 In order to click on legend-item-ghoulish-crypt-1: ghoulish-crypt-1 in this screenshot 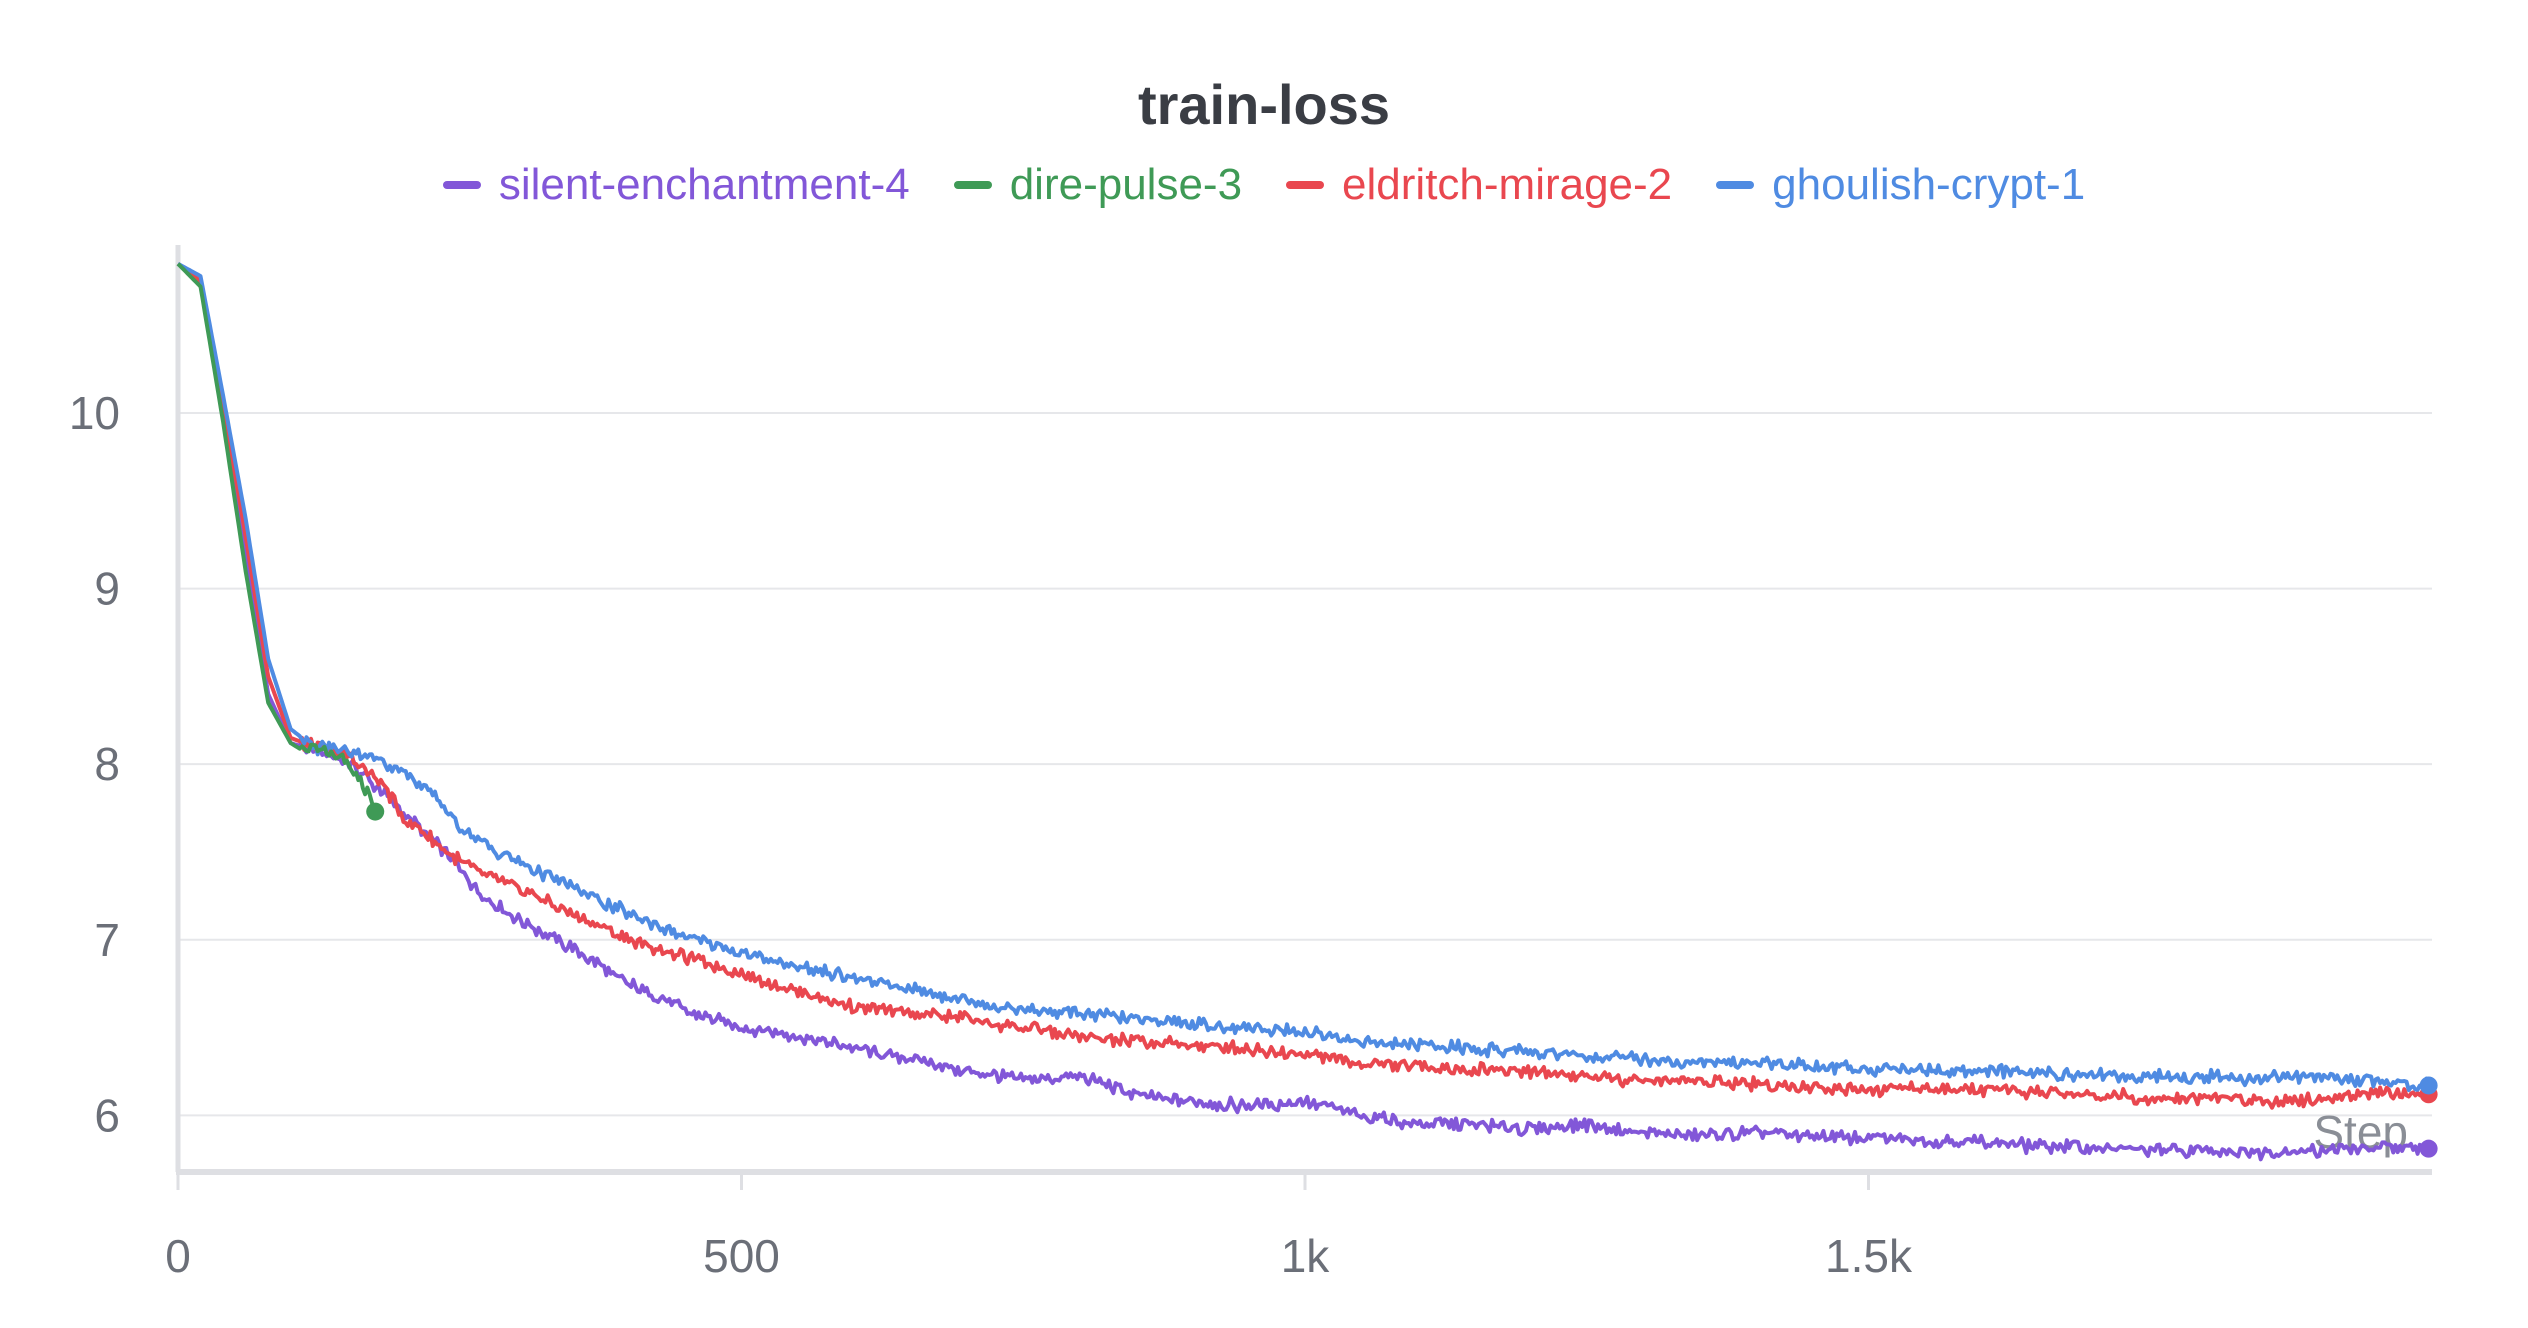, I will do `click(1900, 185)`.